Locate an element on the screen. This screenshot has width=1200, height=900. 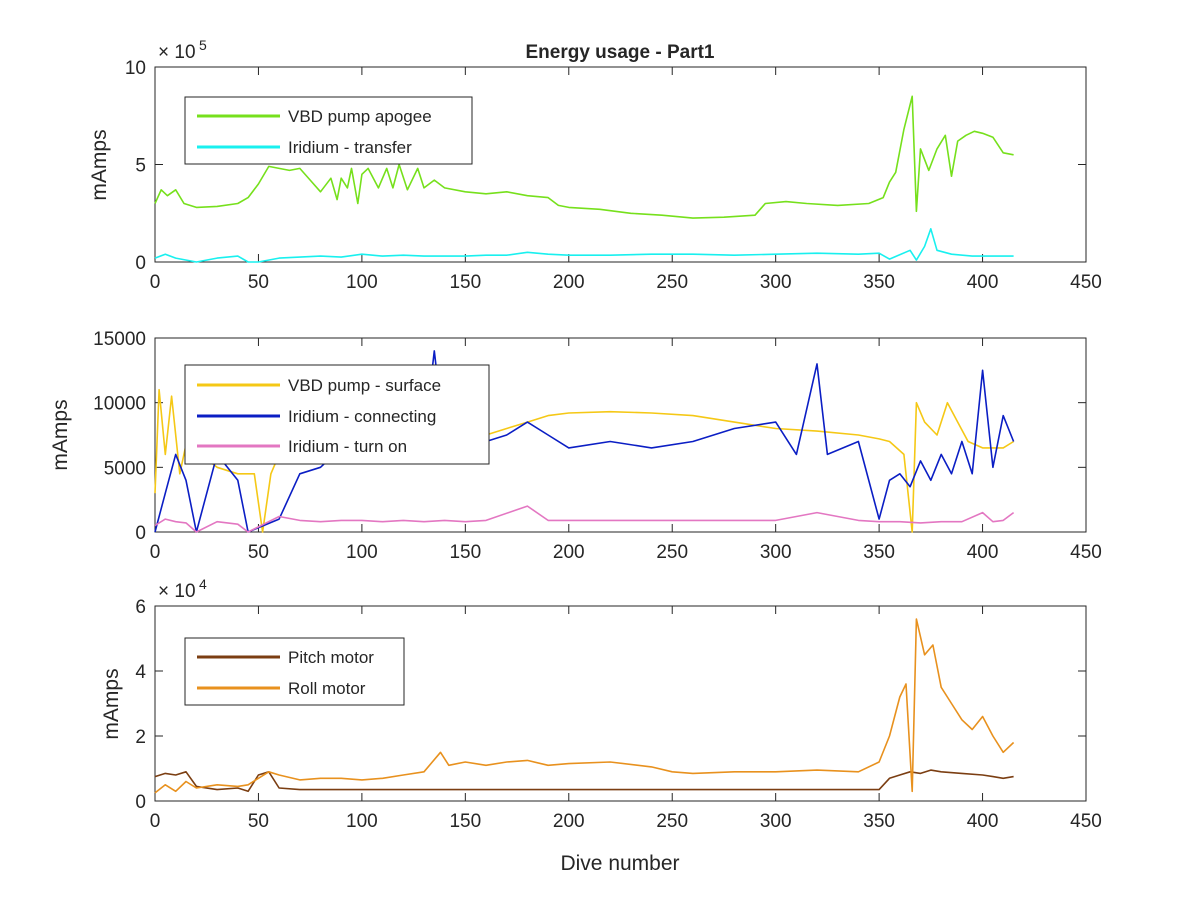
series-line-iridium-turn-on is located at coordinates (584, 519).